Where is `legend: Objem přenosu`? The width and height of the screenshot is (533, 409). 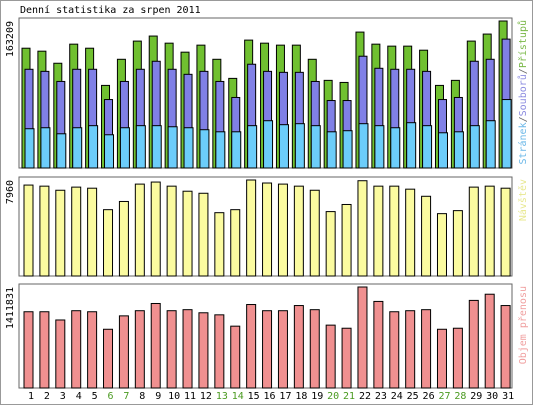
legend: Objem přenosu is located at coordinates (523, 325).